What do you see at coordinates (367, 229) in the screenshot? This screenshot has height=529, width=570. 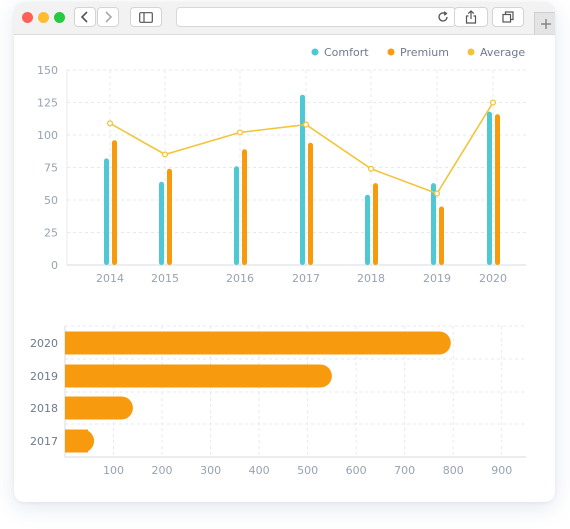 I see `bar-comfort-2018` at bounding box center [367, 229].